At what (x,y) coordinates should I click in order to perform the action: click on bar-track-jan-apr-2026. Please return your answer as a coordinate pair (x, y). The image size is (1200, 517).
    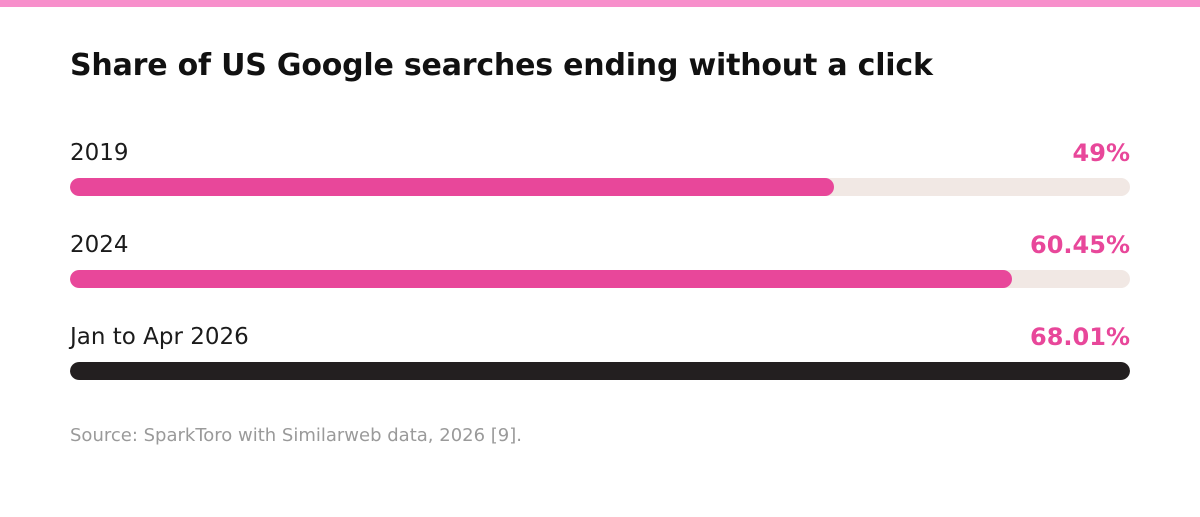
    Looking at the image, I should click on (600, 371).